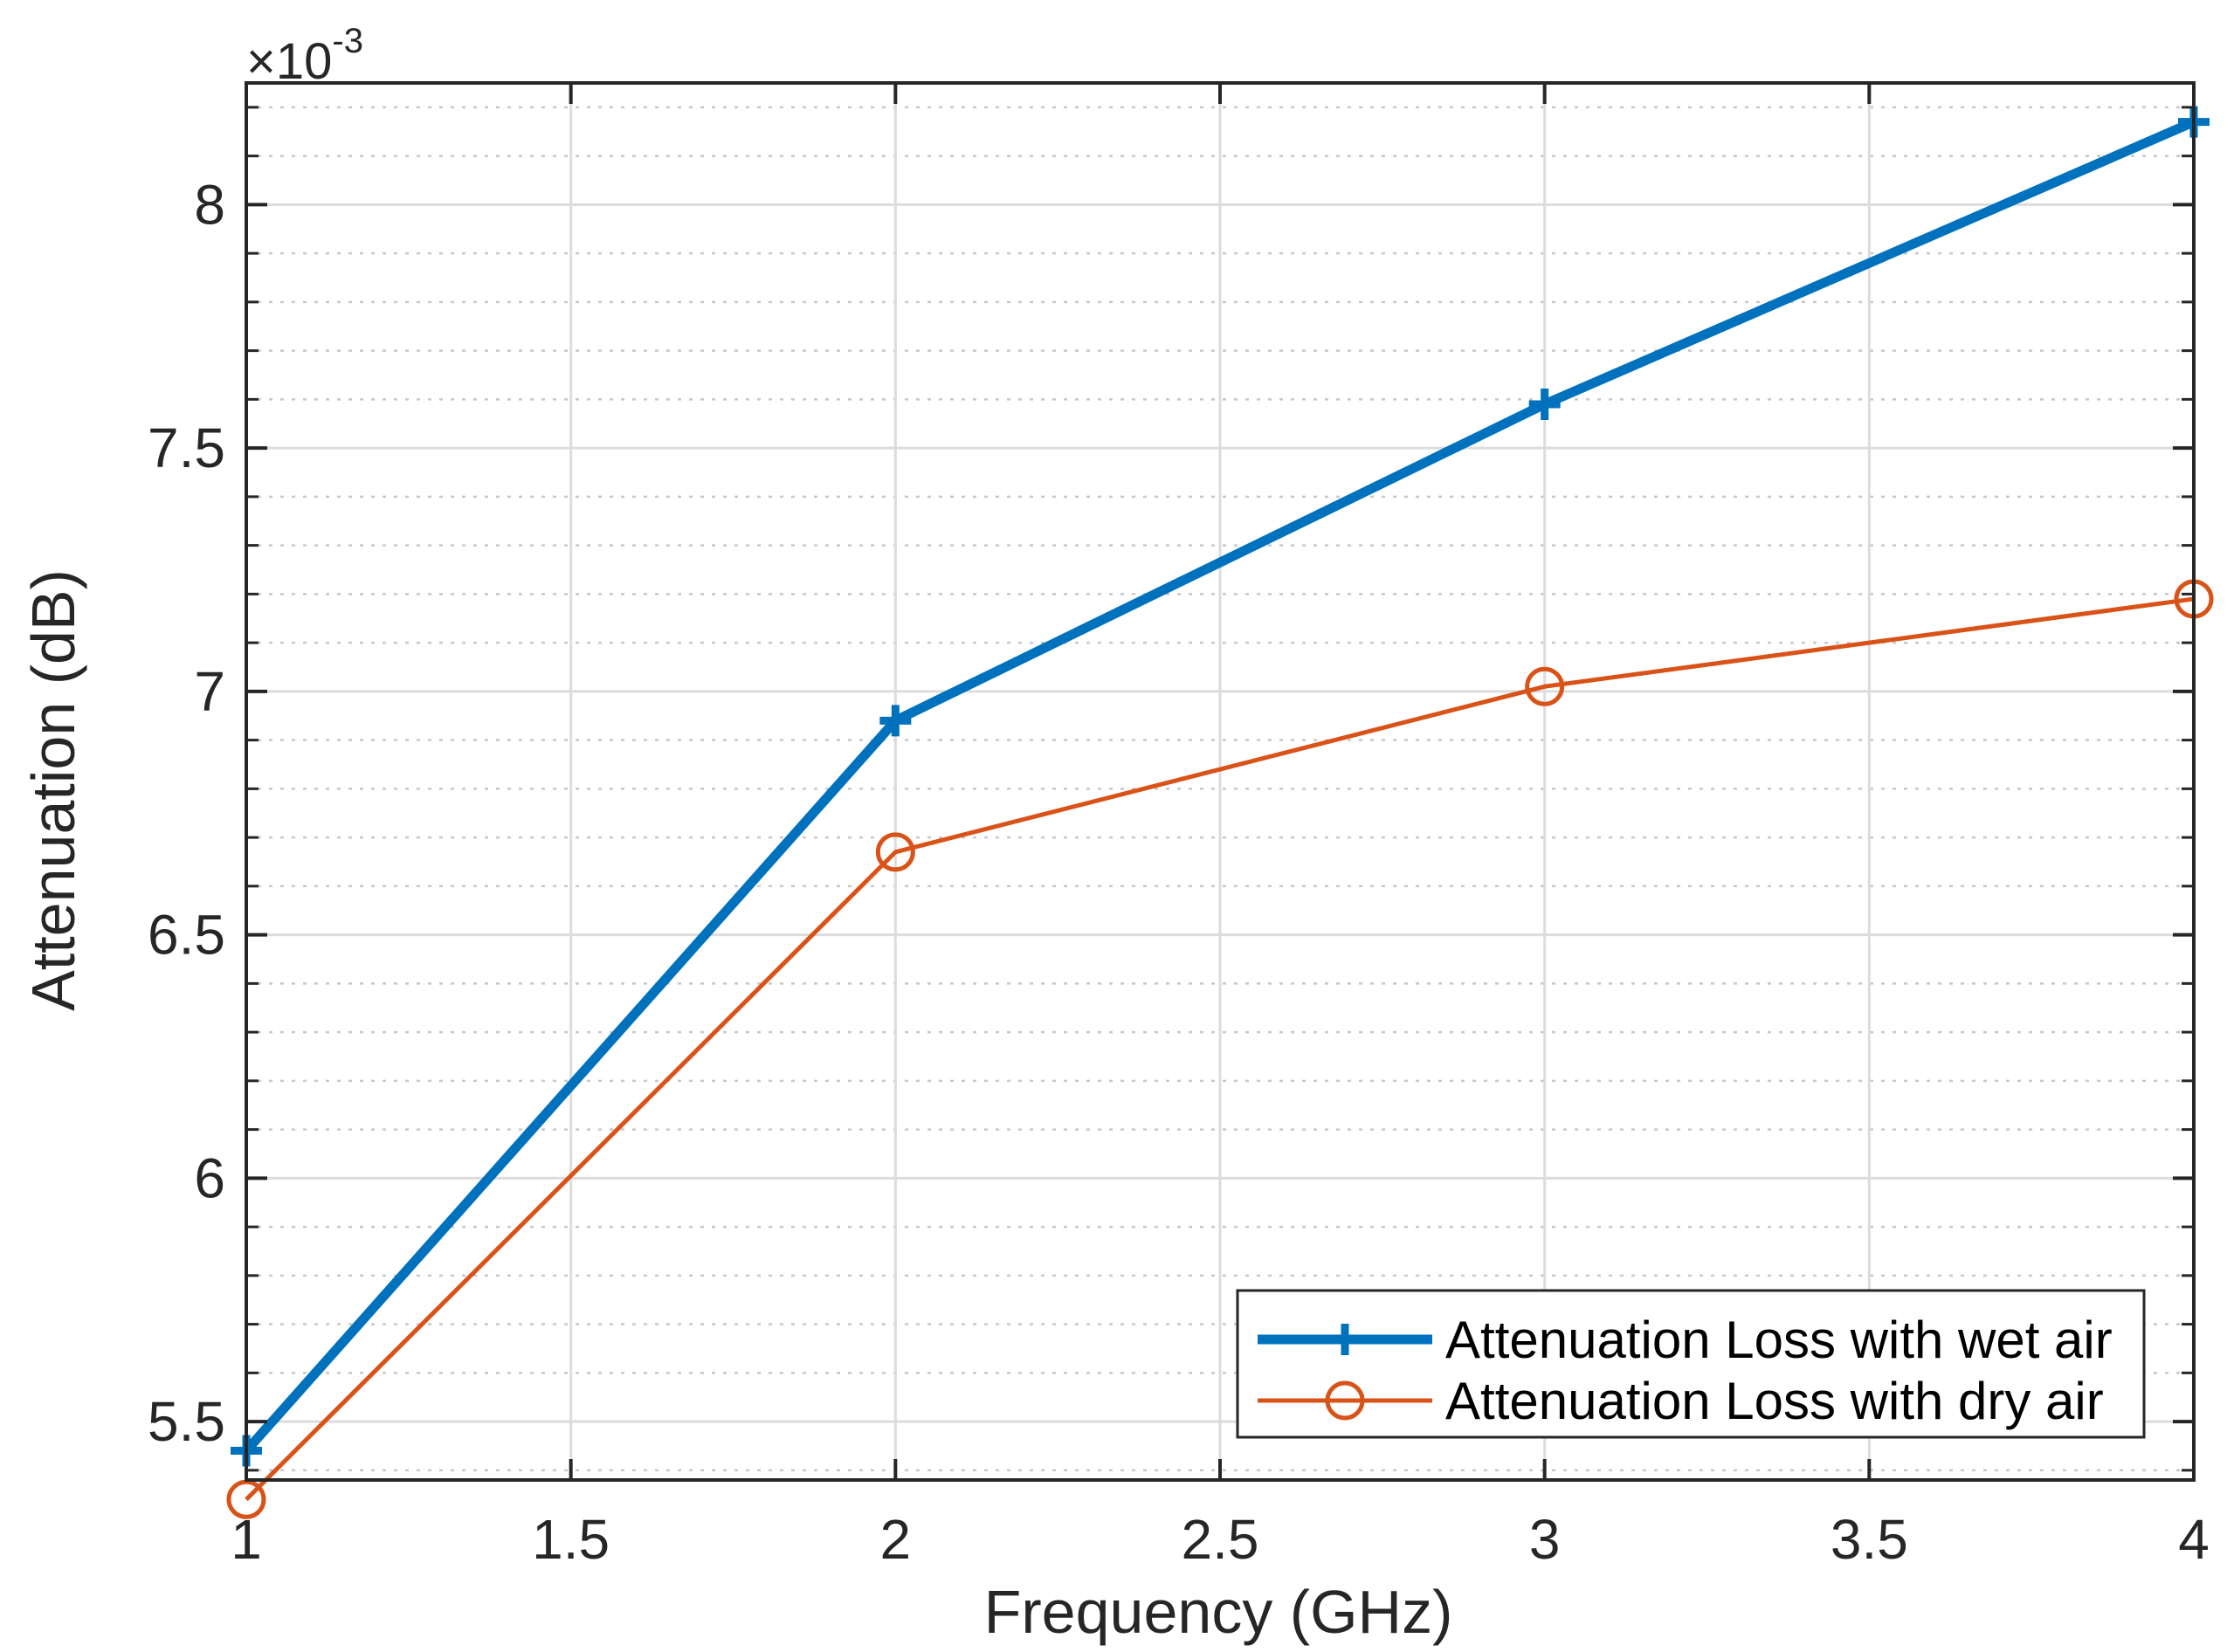 The height and width of the screenshot is (1652, 2227). I want to click on x-tick-label: 2, so click(896, 1539).